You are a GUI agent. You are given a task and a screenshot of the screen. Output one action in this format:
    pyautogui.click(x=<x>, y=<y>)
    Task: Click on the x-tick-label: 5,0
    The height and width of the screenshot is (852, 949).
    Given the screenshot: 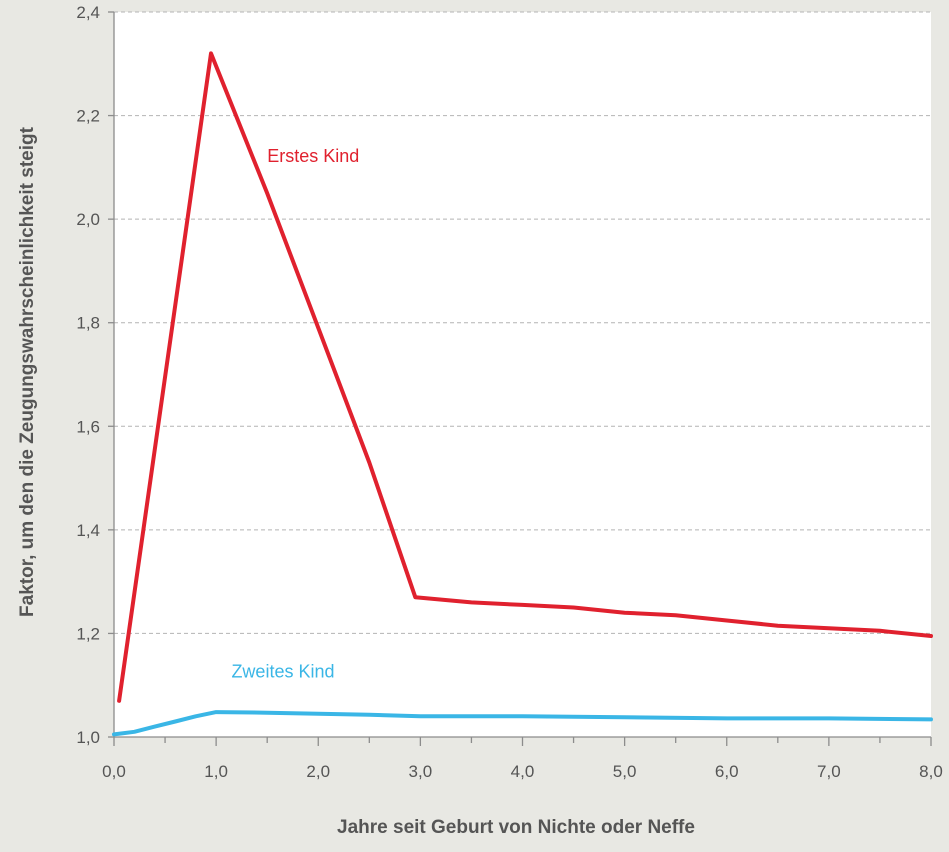 What is the action you would take?
    pyautogui.click(x=625, y=771)
    